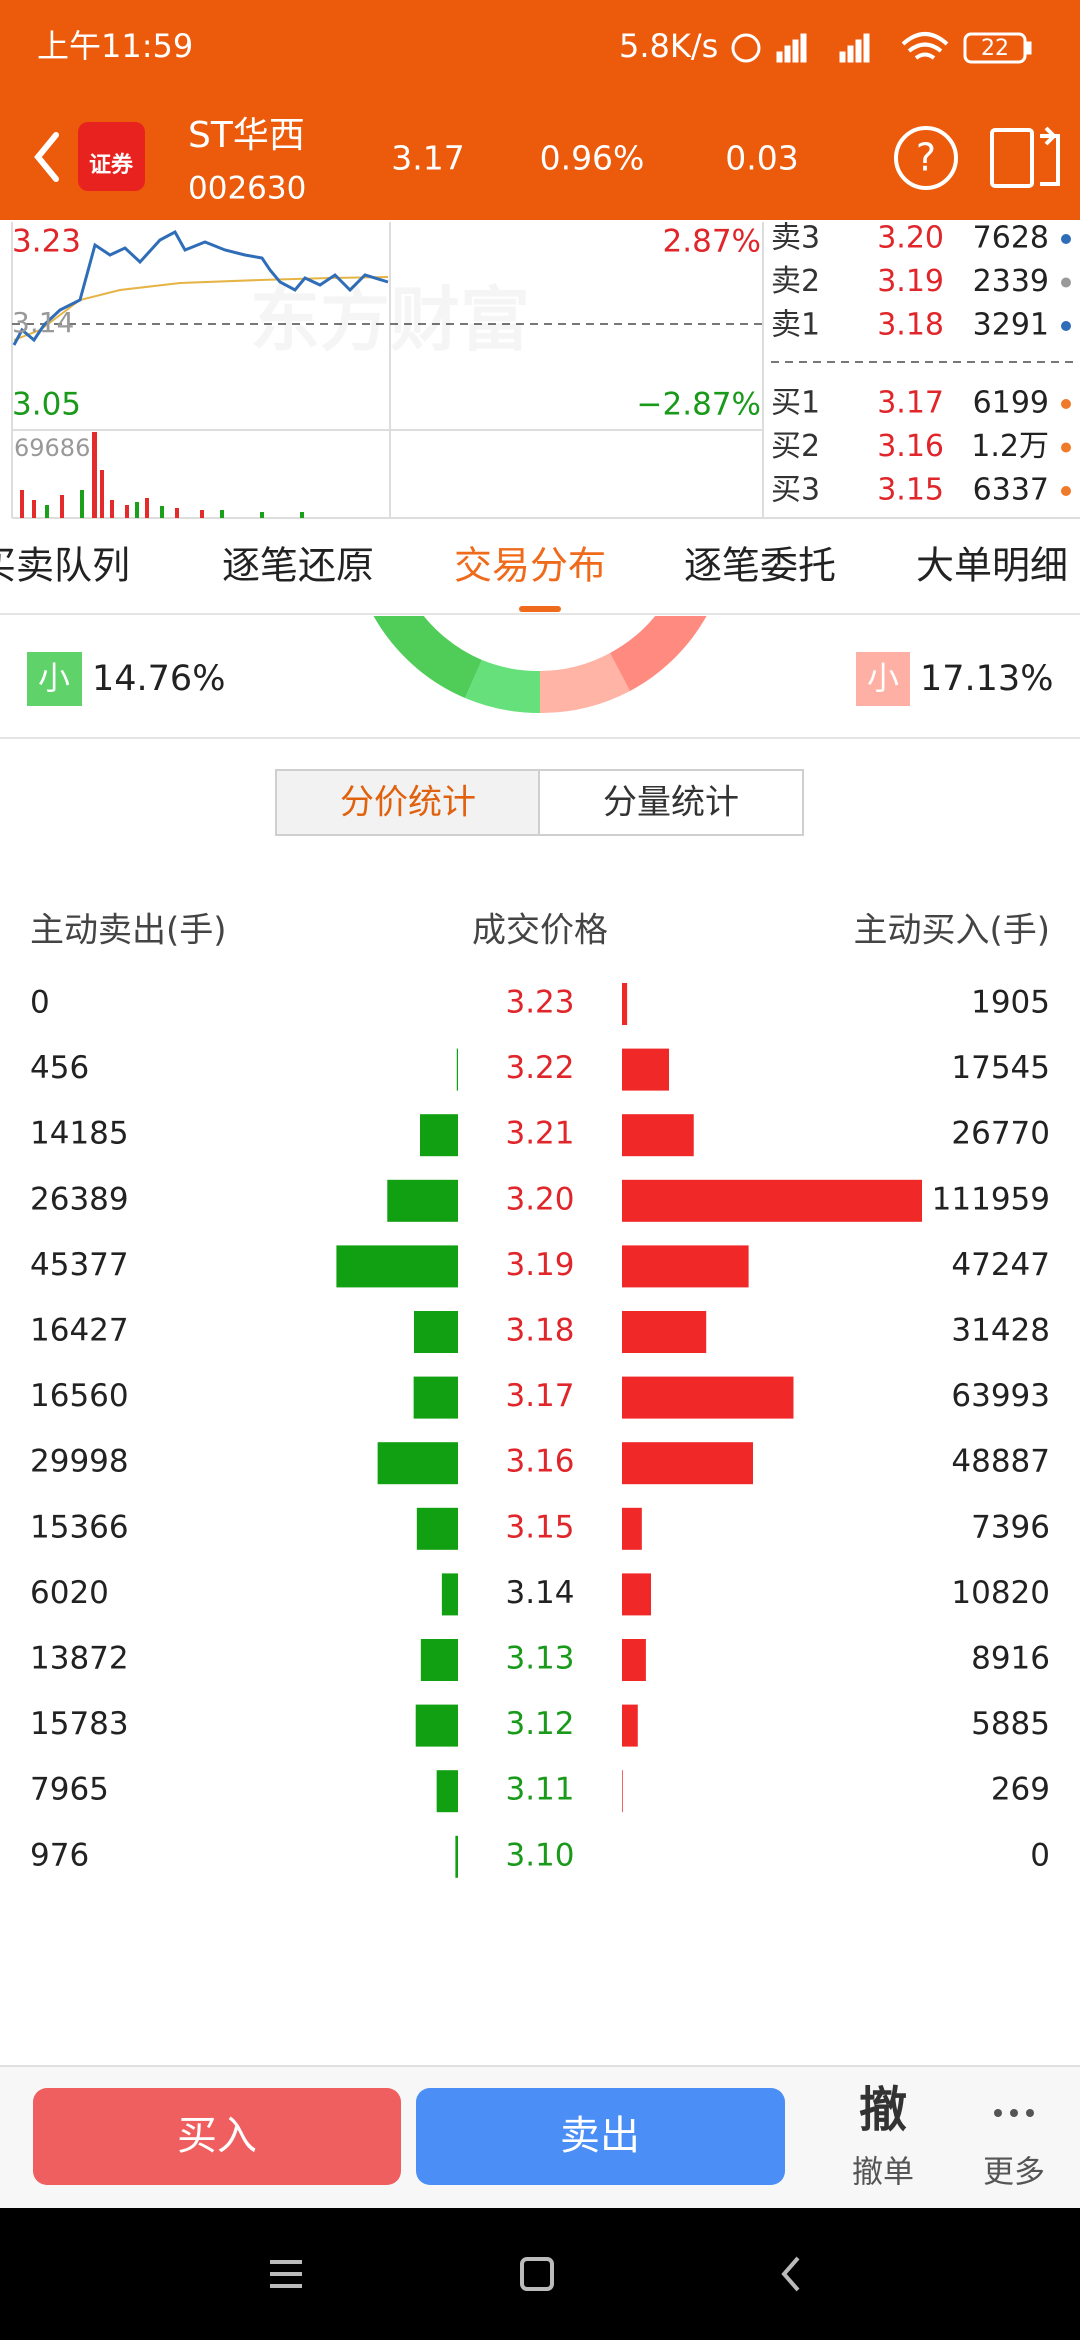 The image size is (1080, 2344). I want to click on sell-volume: 29998, so click(79, 1462).